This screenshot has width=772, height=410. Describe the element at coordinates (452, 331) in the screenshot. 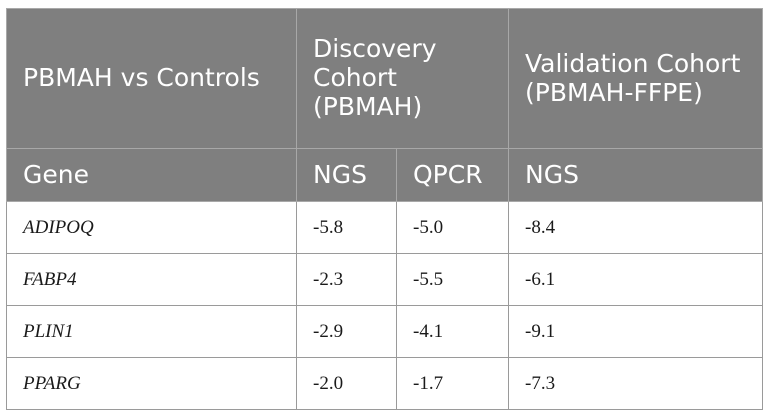

I see `qpcr-cell: -4.1` at that location.